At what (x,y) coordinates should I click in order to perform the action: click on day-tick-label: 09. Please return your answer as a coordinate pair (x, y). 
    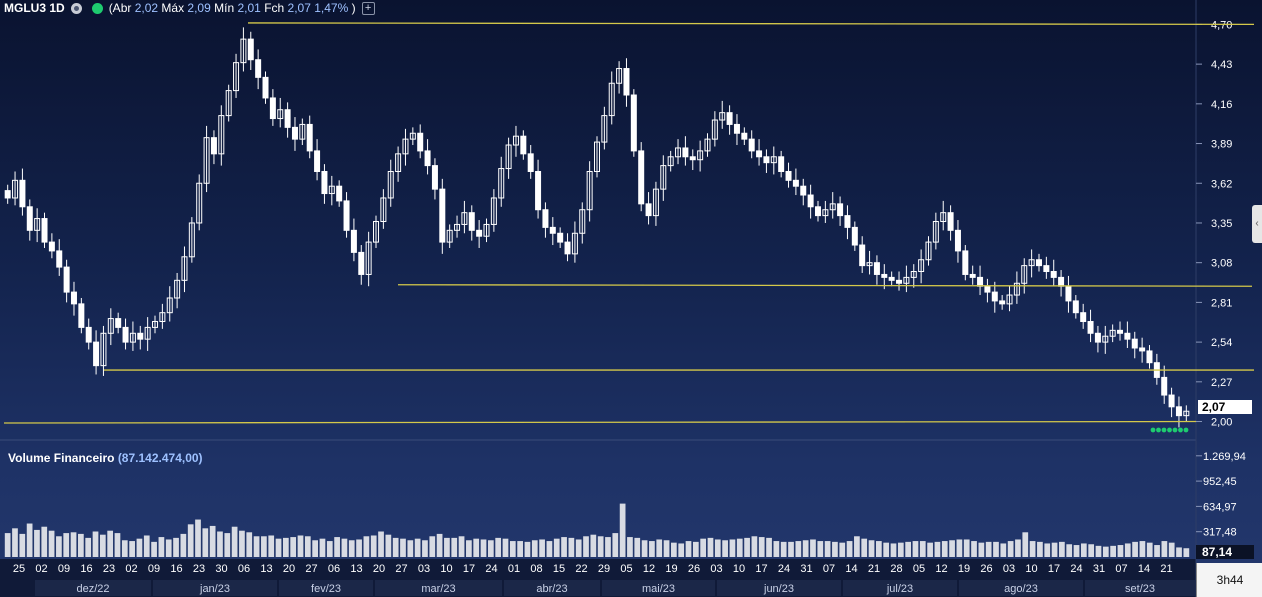
    Looking at the image, I should click on (154, 569).